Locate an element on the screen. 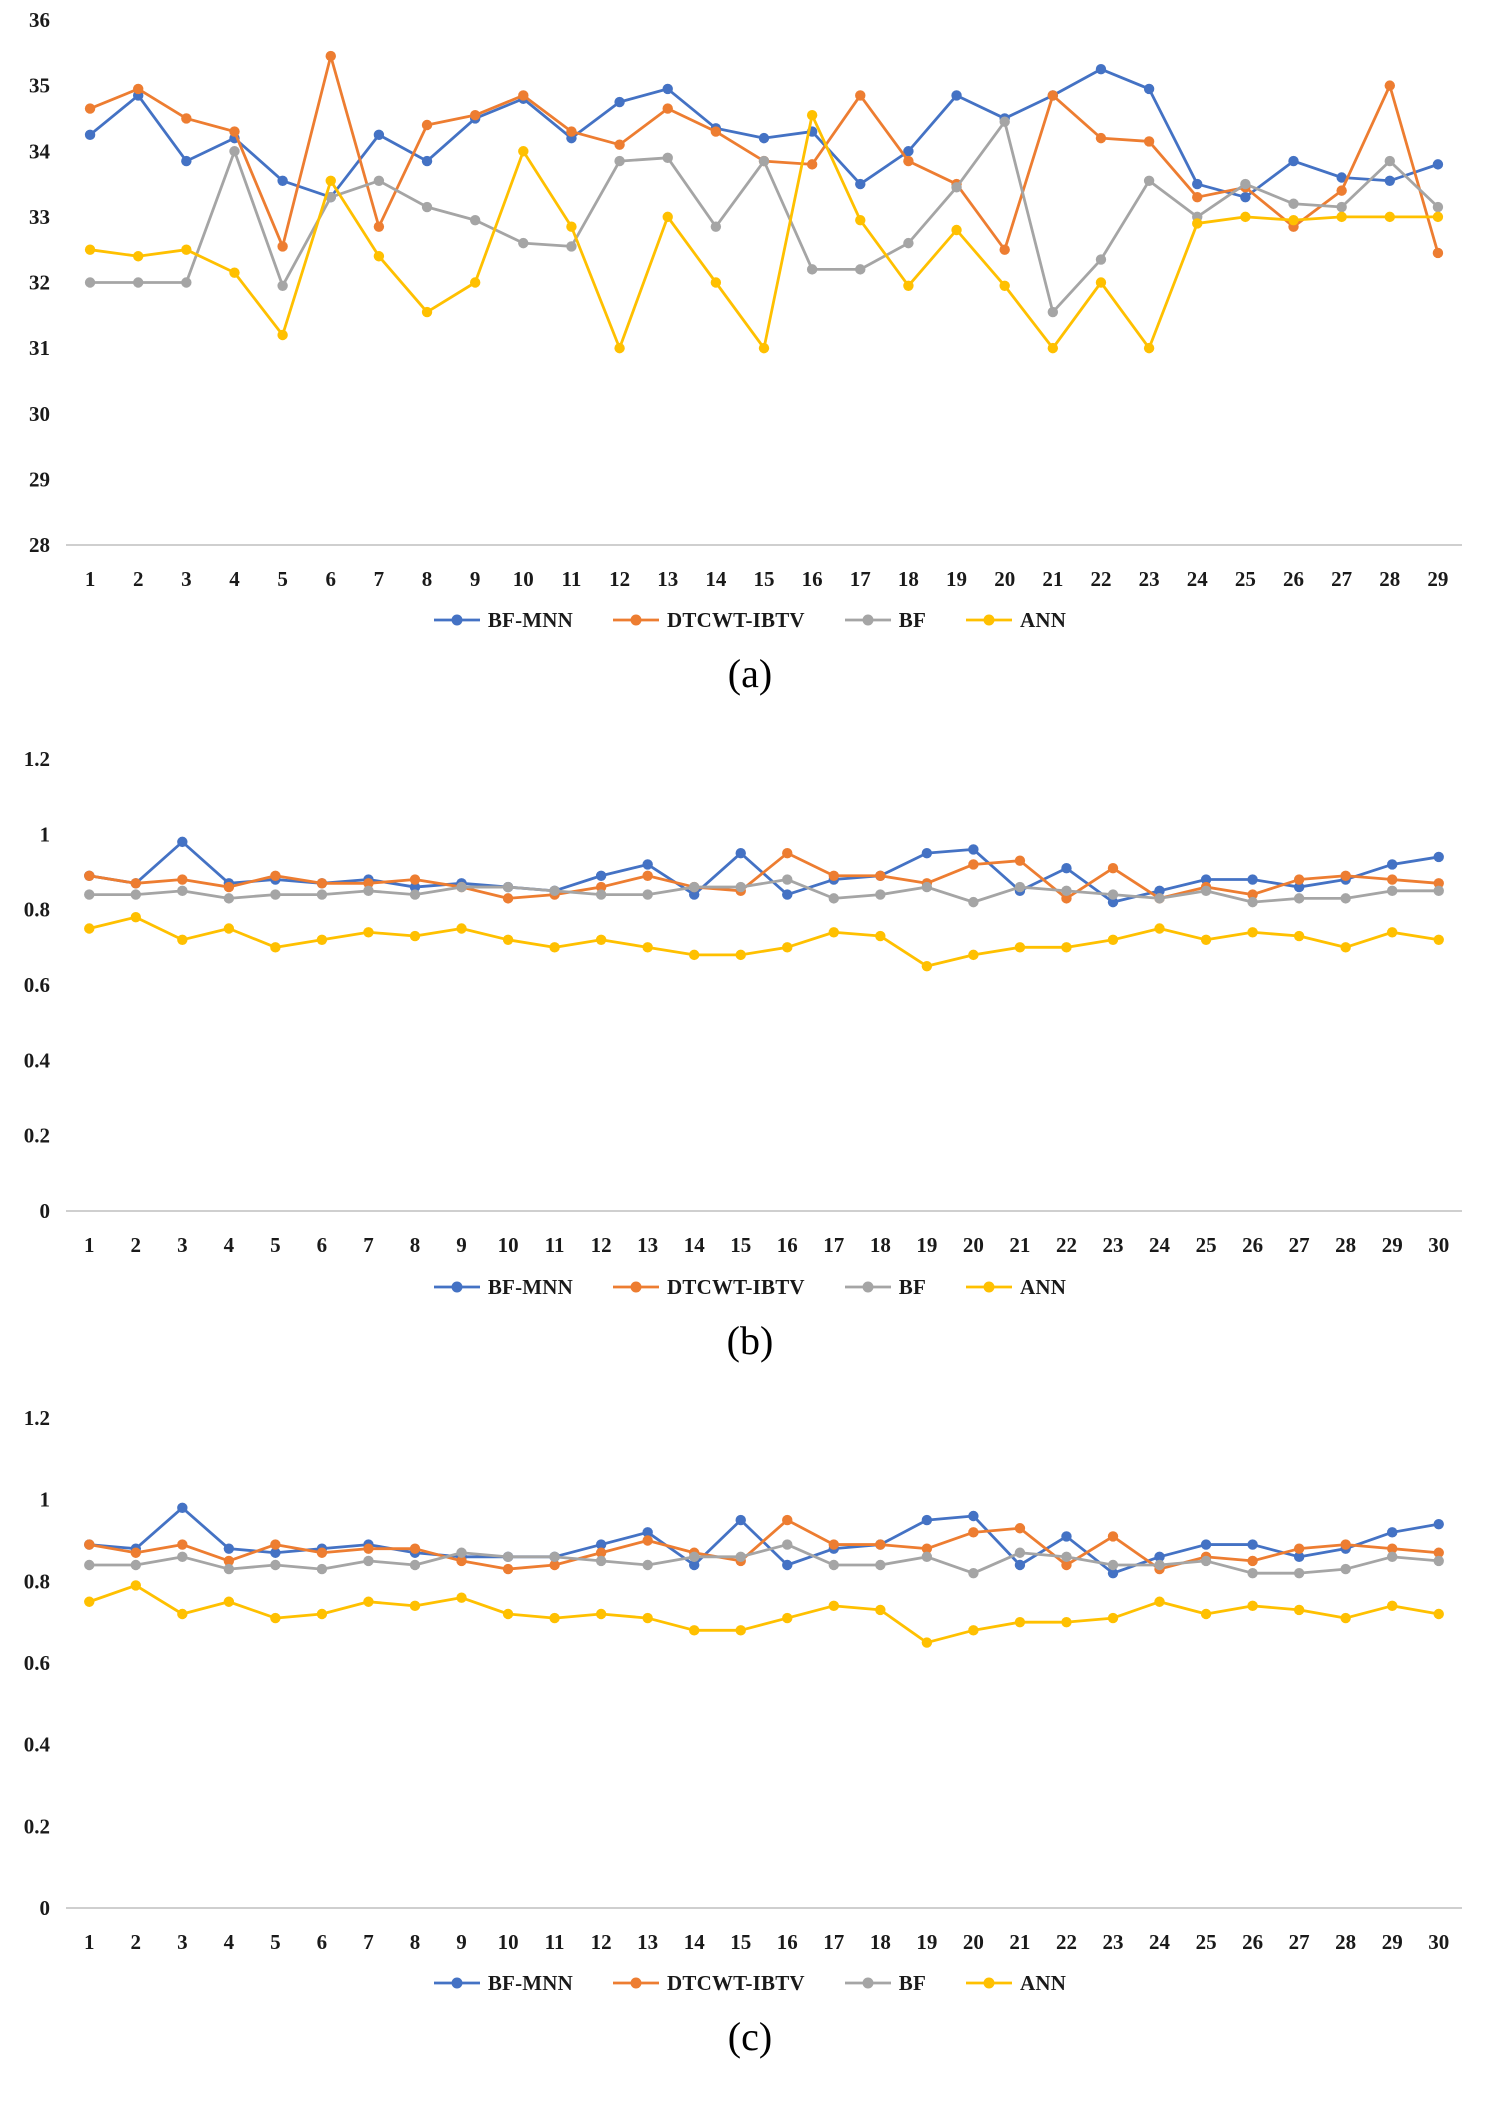 Image resolution: width=1500 pixels, height=2117 pixels. chart-b-legend: BF-MNN DTCWT-IBTV BF ANN is located at coordinates (750, 1287).